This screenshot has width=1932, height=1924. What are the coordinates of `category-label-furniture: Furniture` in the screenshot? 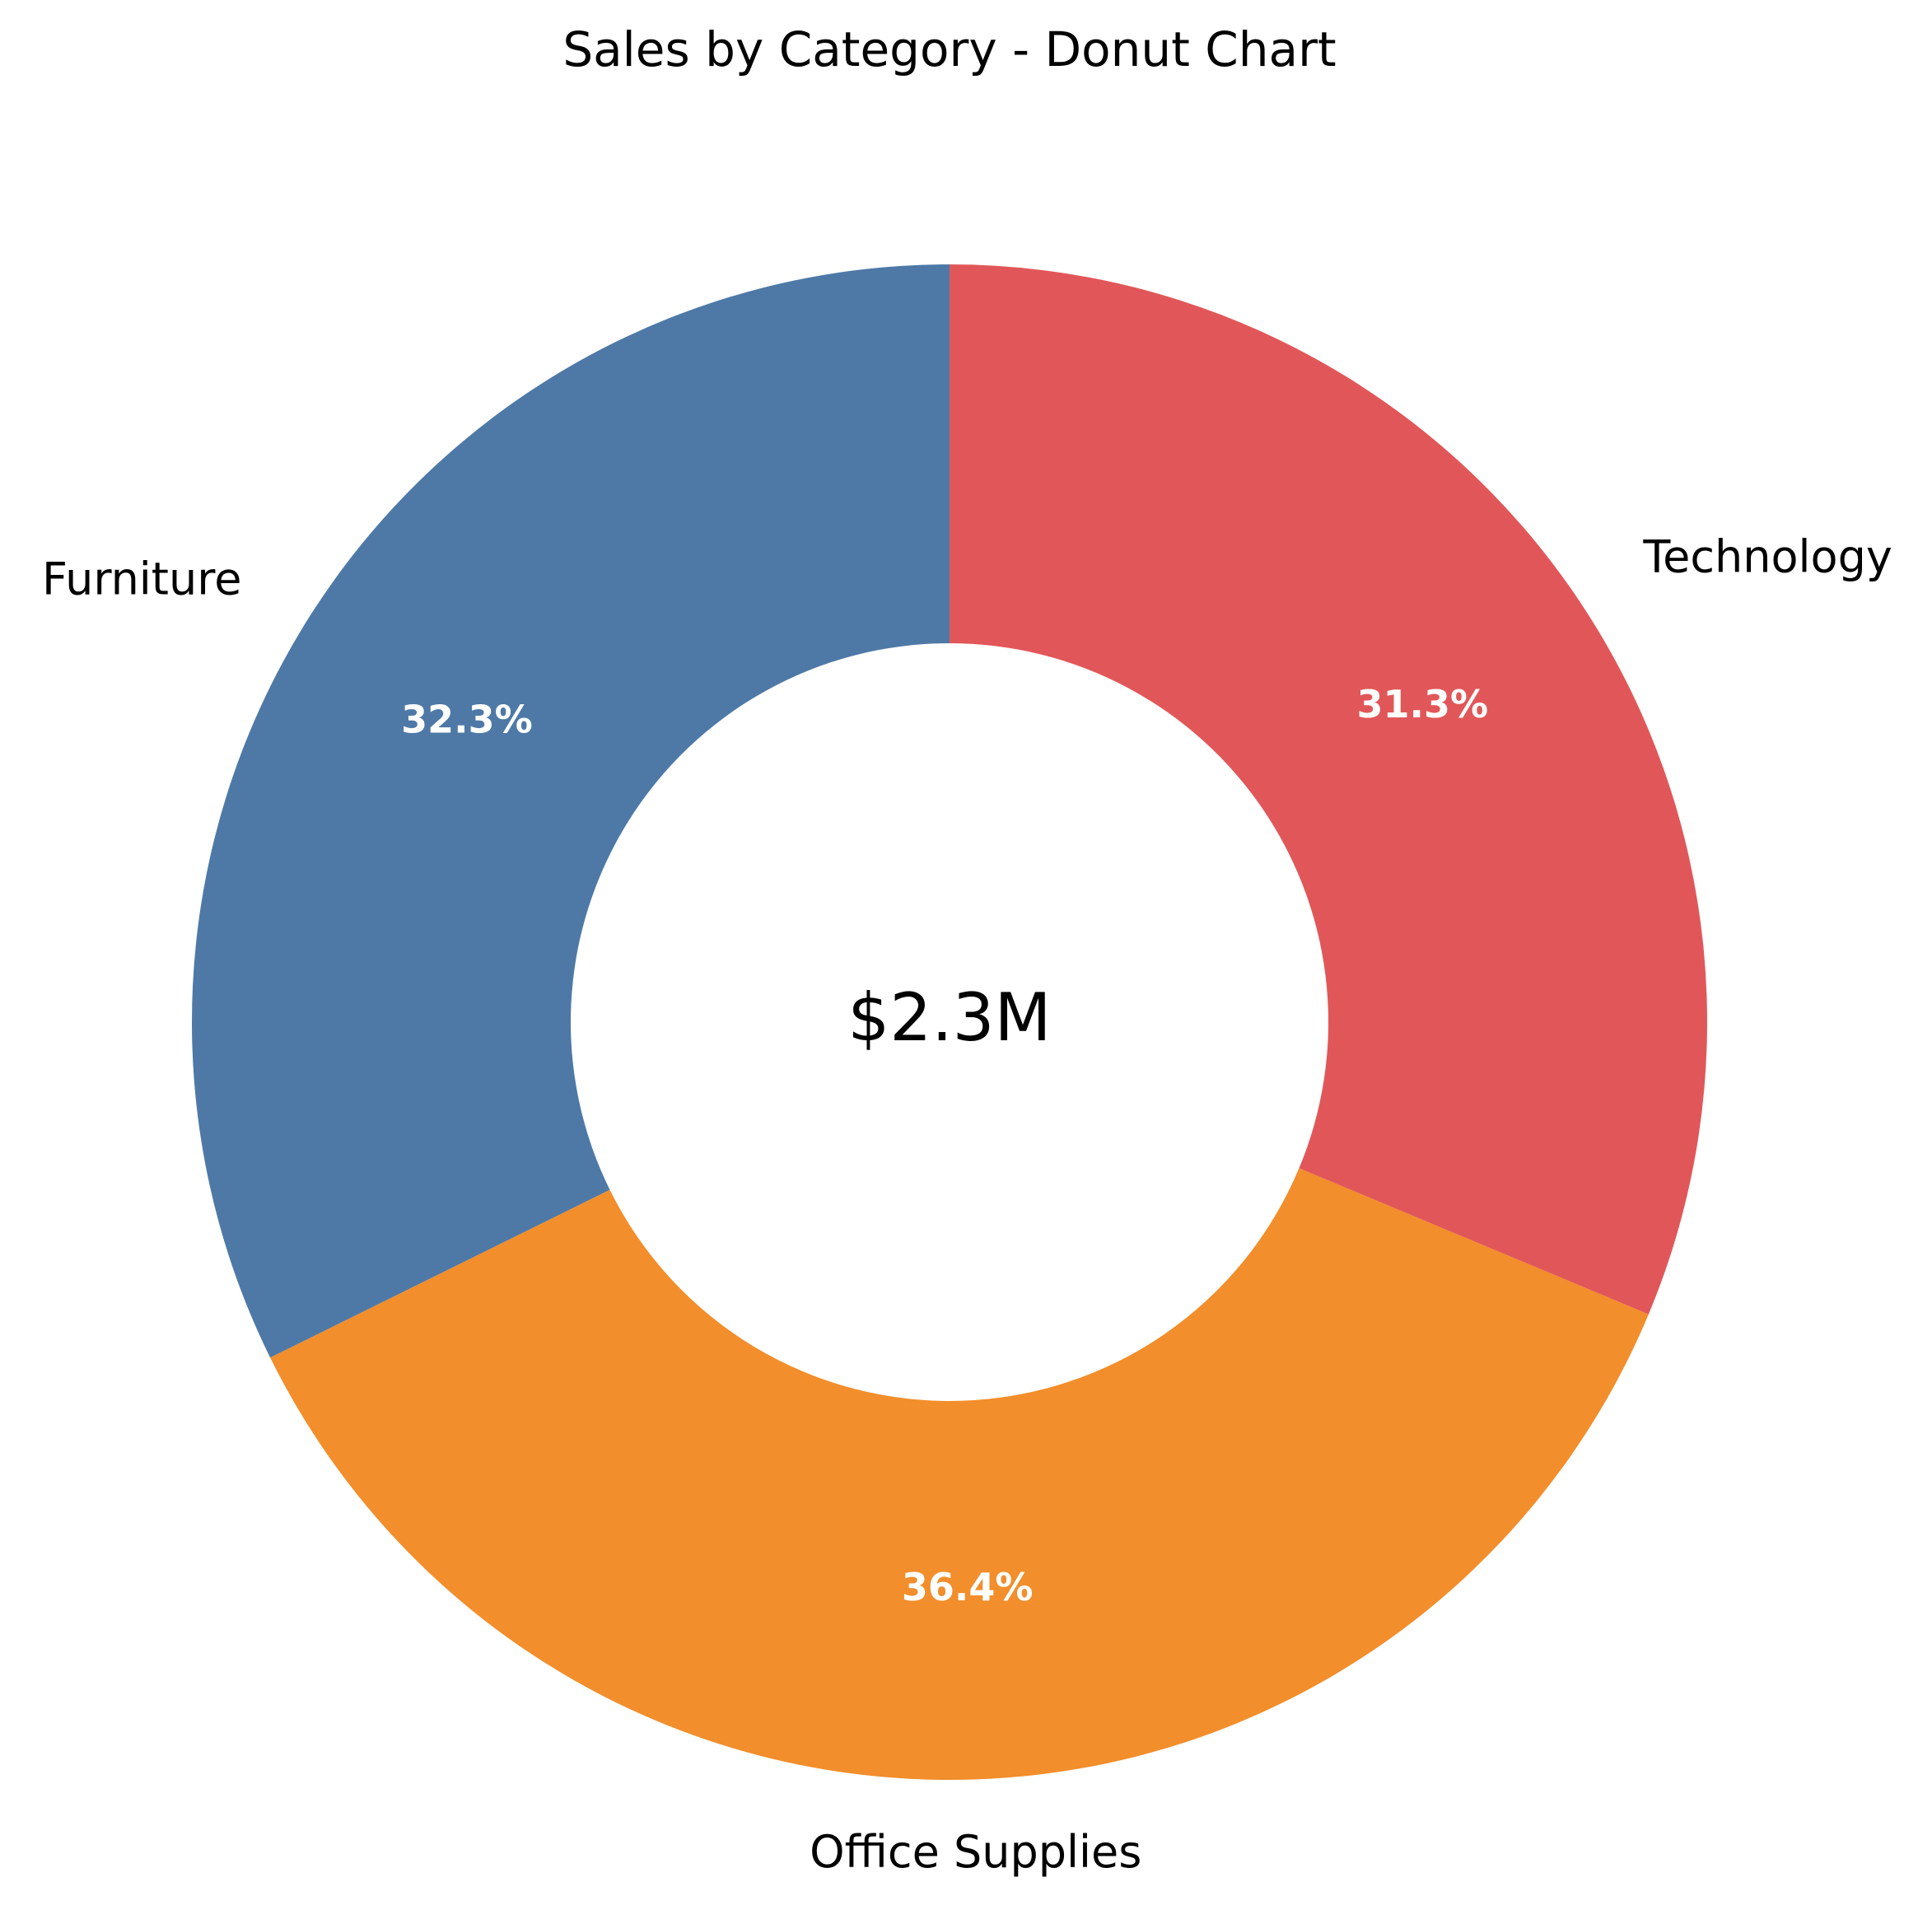 It's located at (141, 579).